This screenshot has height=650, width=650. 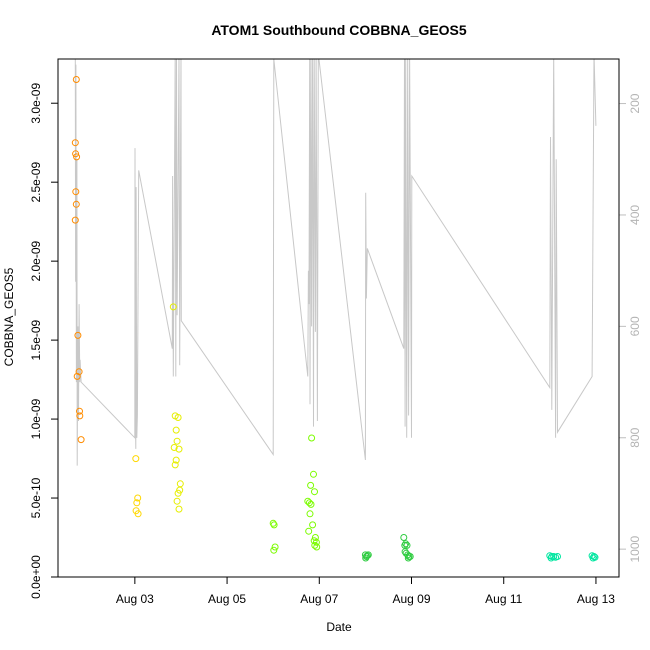 What do you see at coordinates (36, 182) in the screenshot?
I see `y-tick-label: 2.5e-09` at bounding box center [36, 182].